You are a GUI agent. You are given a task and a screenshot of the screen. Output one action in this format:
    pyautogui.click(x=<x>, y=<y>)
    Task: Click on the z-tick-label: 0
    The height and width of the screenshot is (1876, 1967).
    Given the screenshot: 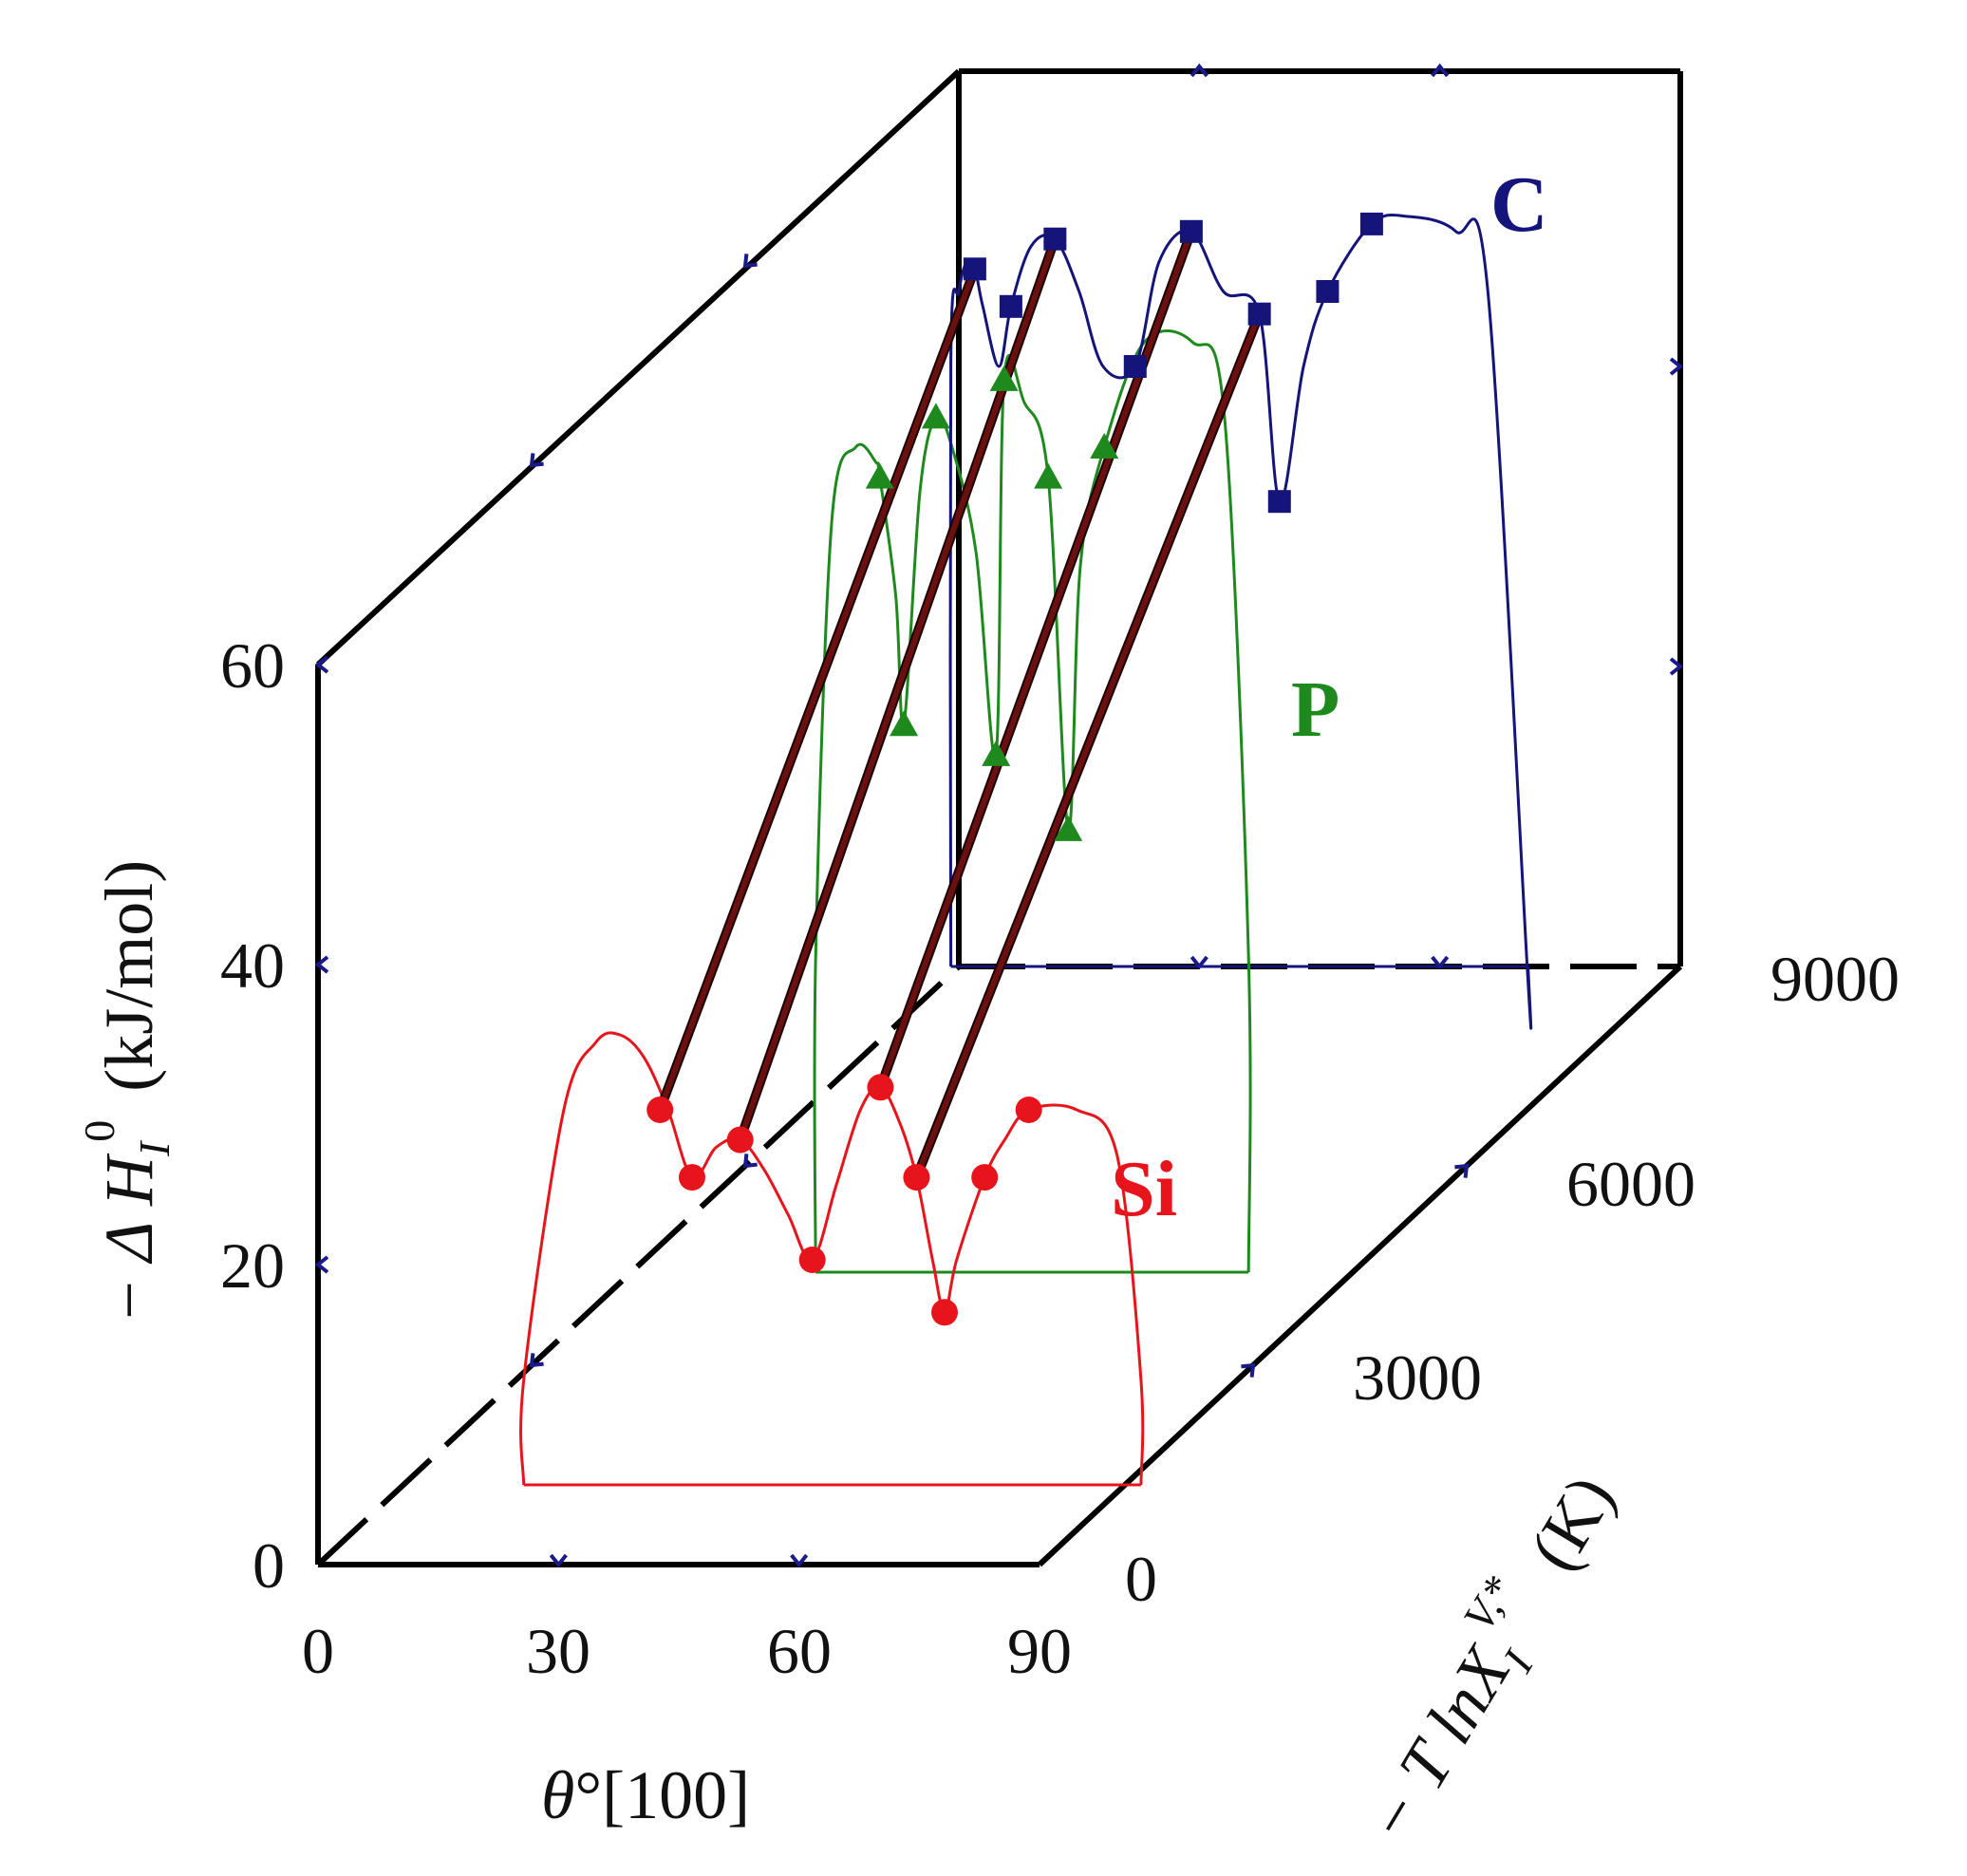 What is the action you would take?
    pyautogui.click(x=1141, y=1579)
    